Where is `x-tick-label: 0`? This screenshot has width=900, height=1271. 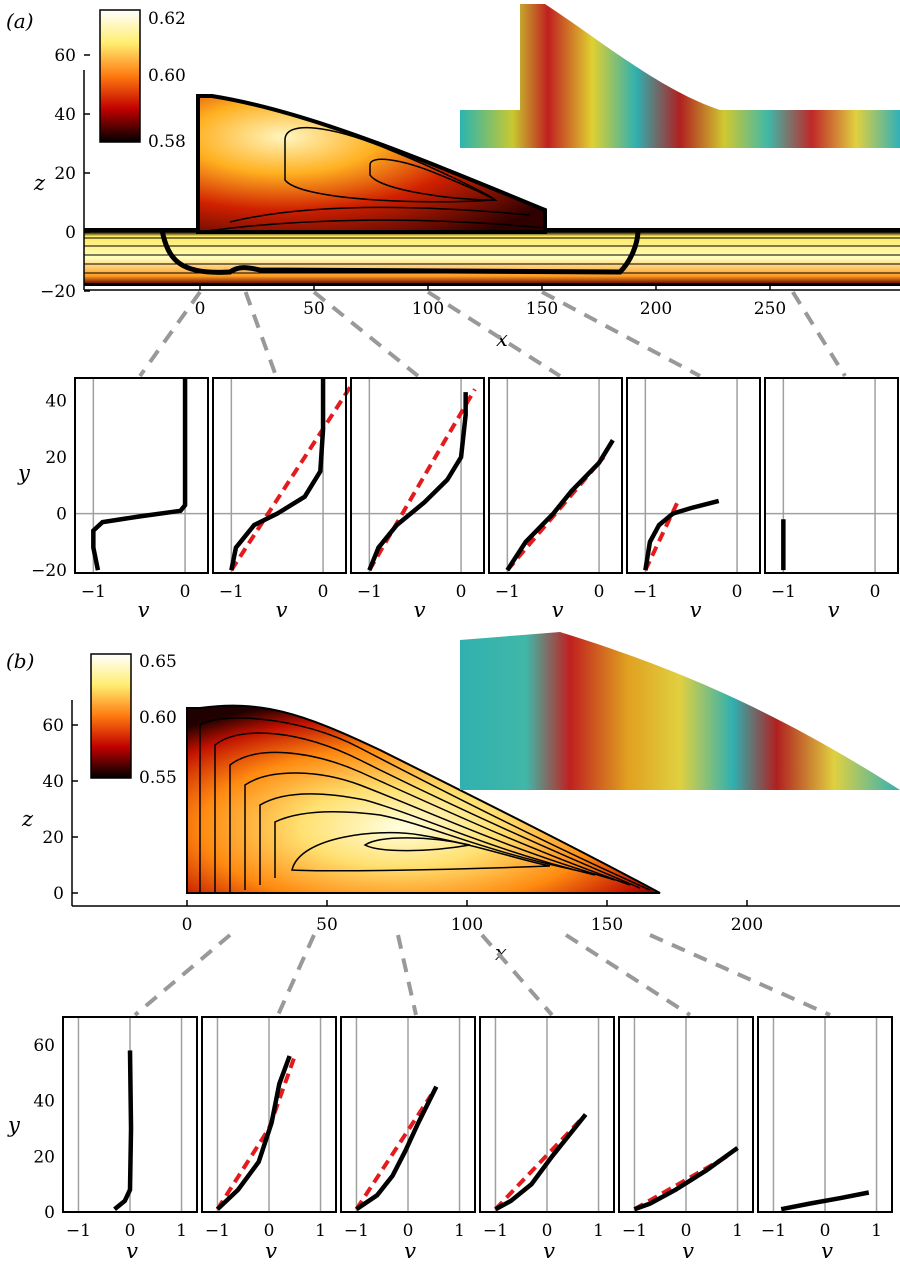
x-tick-label: 0 is located at coordinates (200, 309).